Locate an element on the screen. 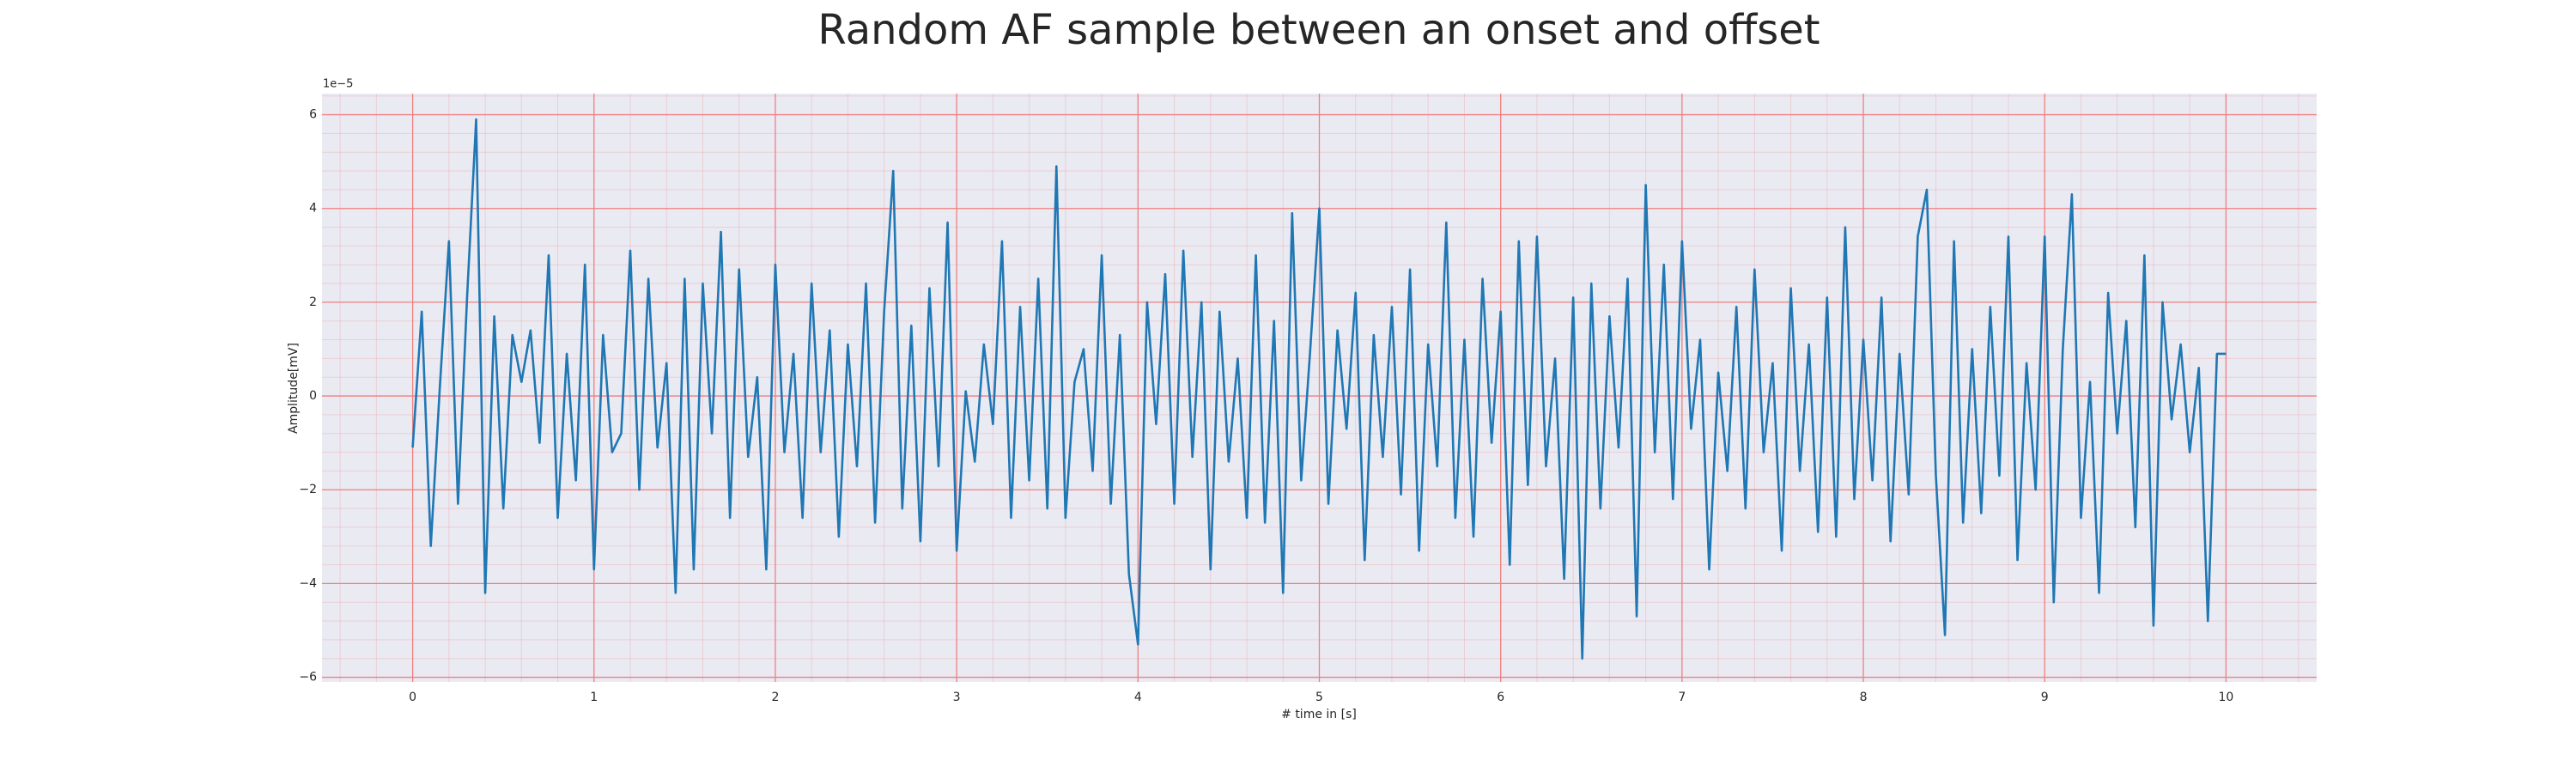  x-tick-label: 8 is located at coordinates (1864, 697).